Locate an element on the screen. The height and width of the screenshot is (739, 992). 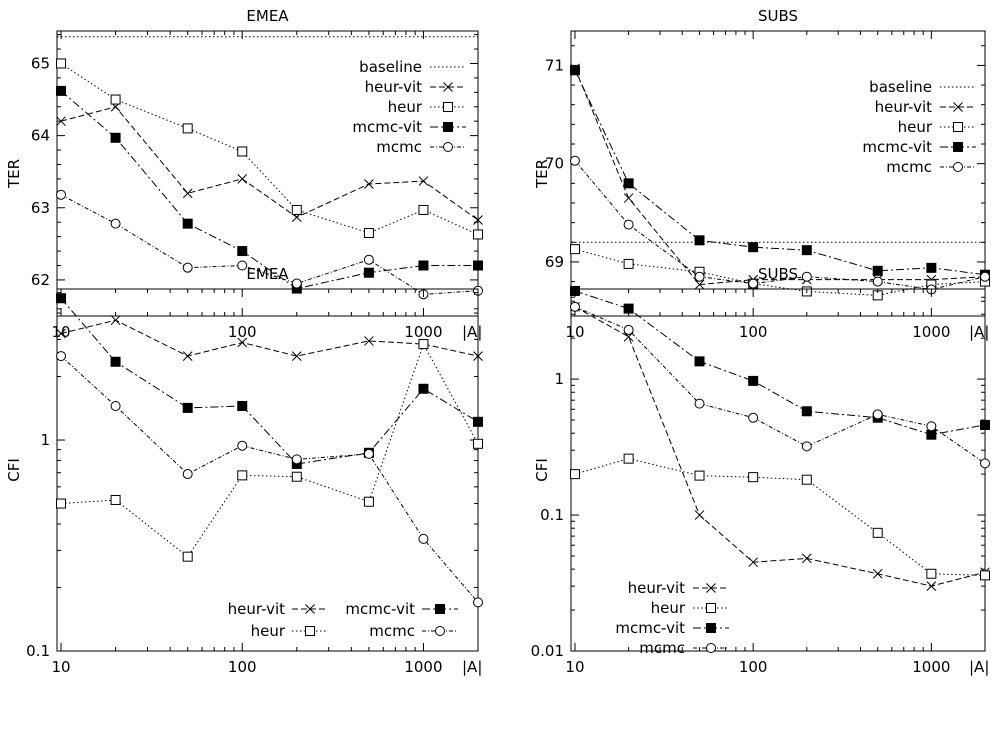
legend: heur-vit heur mcmc-vit mcmc is located at coordinates (343, 620).